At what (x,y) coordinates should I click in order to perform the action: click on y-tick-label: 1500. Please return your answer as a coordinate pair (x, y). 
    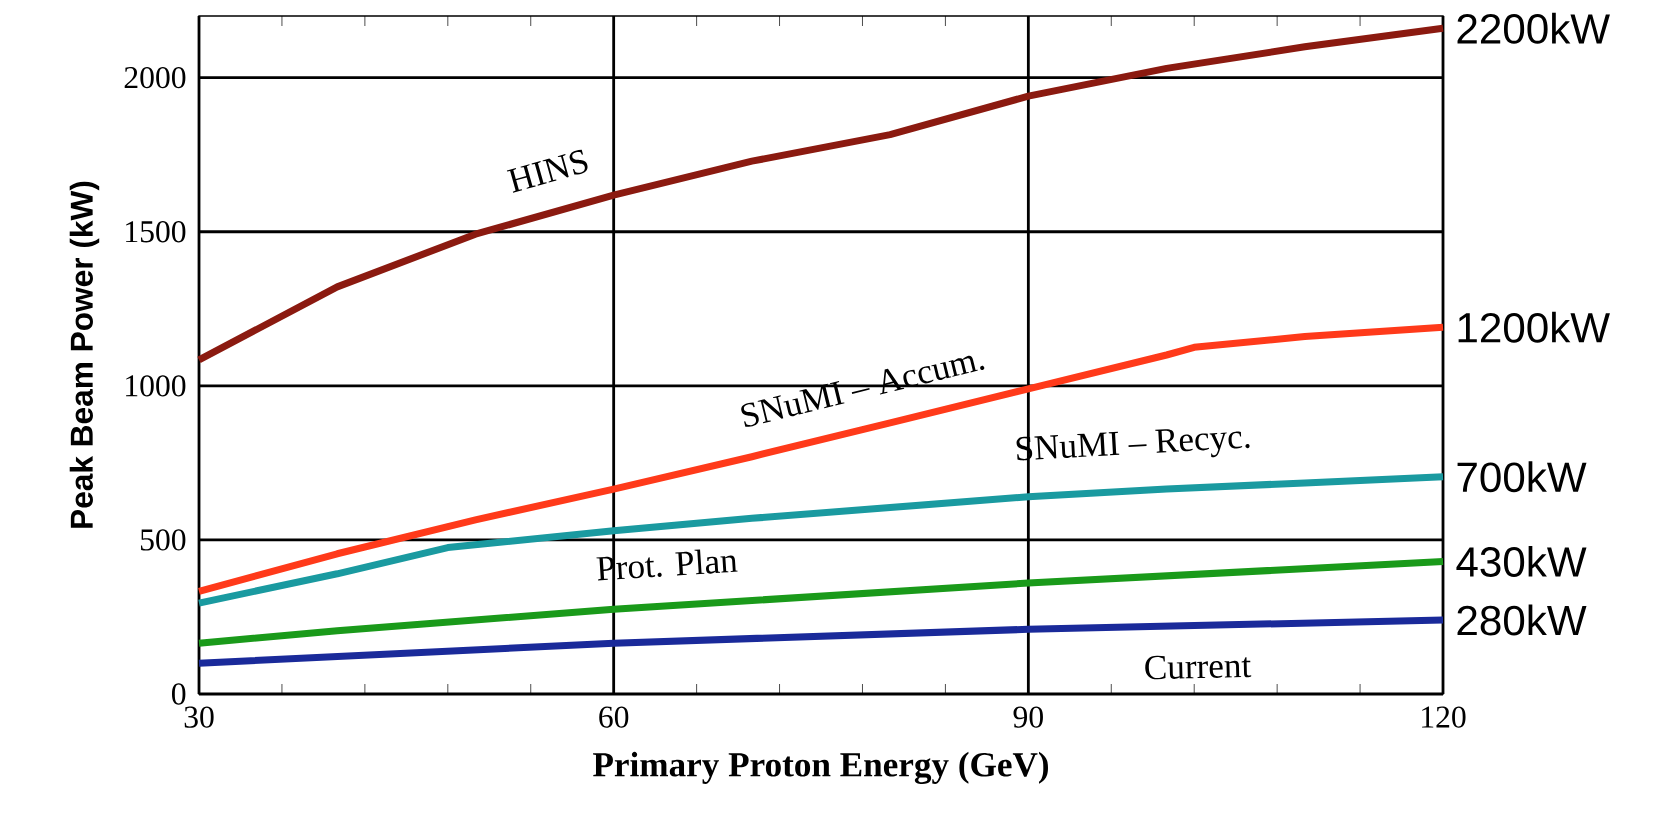
    Looking at the image, I should click on (156, 232).